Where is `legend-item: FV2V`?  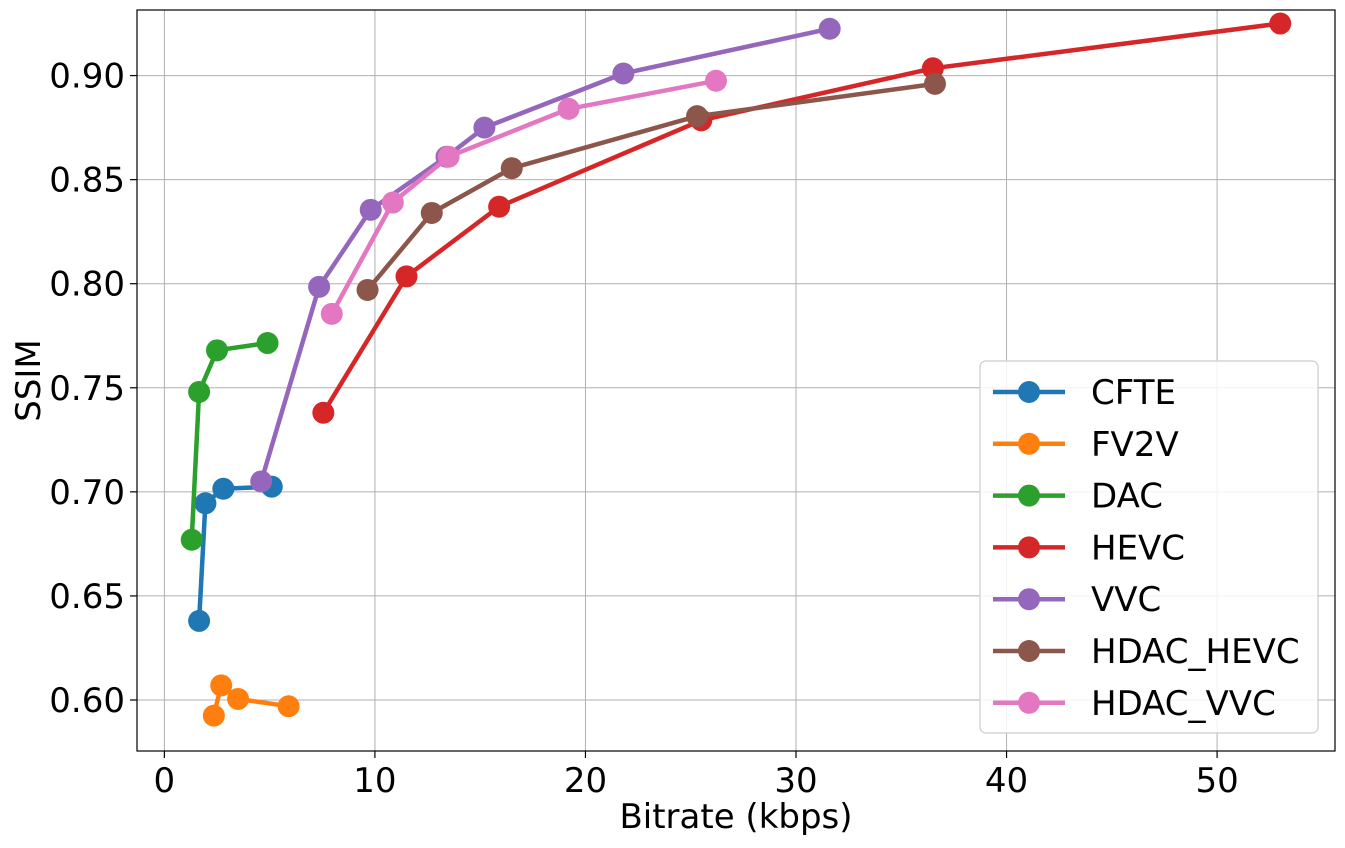
legend-item: FV2V is located at coordinates (1086, 445).